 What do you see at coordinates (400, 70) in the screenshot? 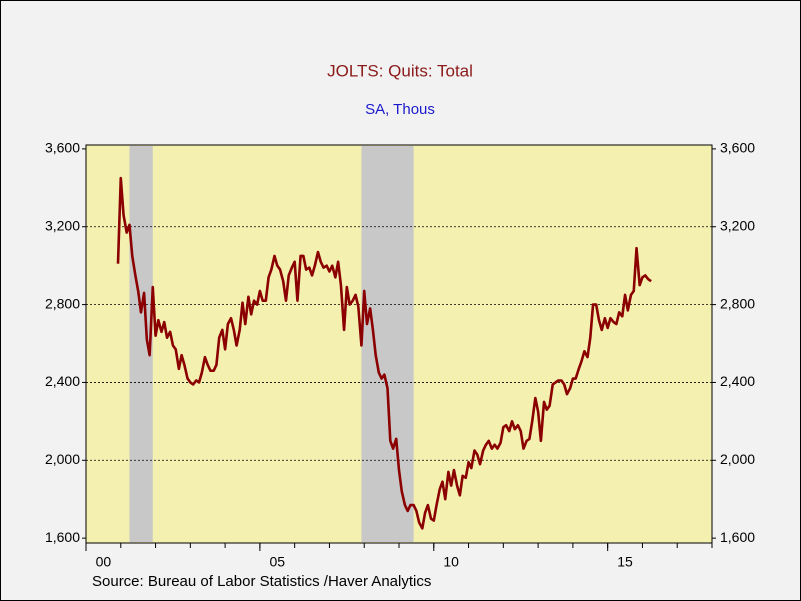
I see `chart-title: JOLTS: Quits: Total` at bounding box center [400, 70].